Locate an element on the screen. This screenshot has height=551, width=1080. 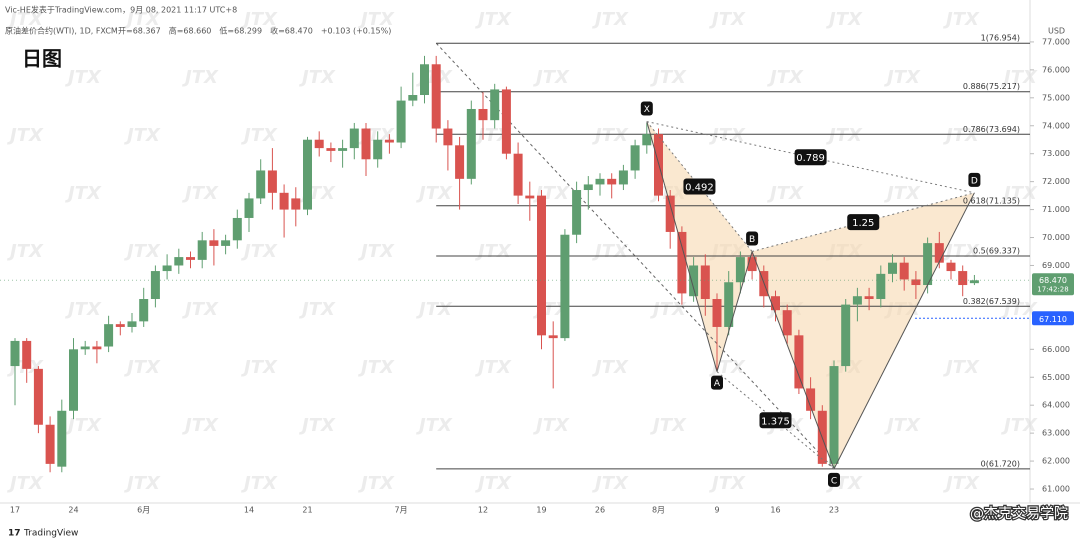
quote-item: 低=68.299 is located at coordinates (240, 31).